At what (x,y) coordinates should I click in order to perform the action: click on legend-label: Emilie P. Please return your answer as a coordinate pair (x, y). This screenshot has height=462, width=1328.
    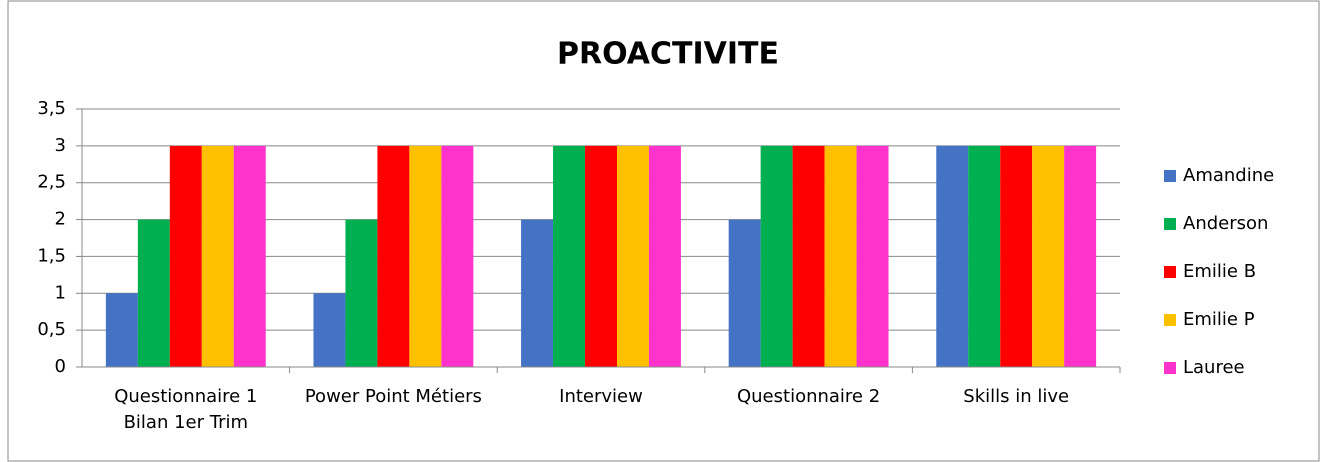
    Looking at the image, I should click on (1219, 319).